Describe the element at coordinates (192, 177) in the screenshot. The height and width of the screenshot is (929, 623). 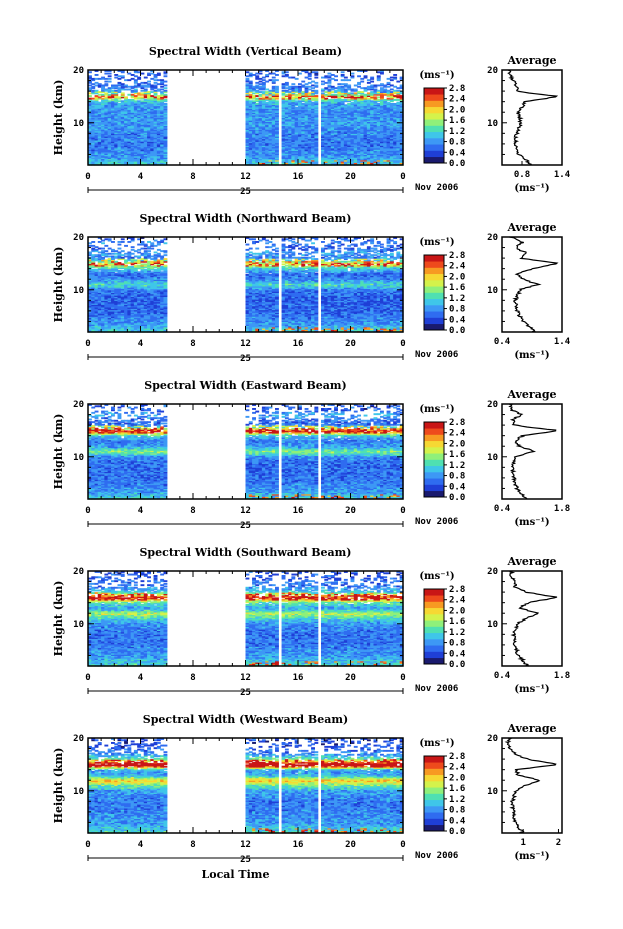
I see `x-tick-label: 8` at that location.